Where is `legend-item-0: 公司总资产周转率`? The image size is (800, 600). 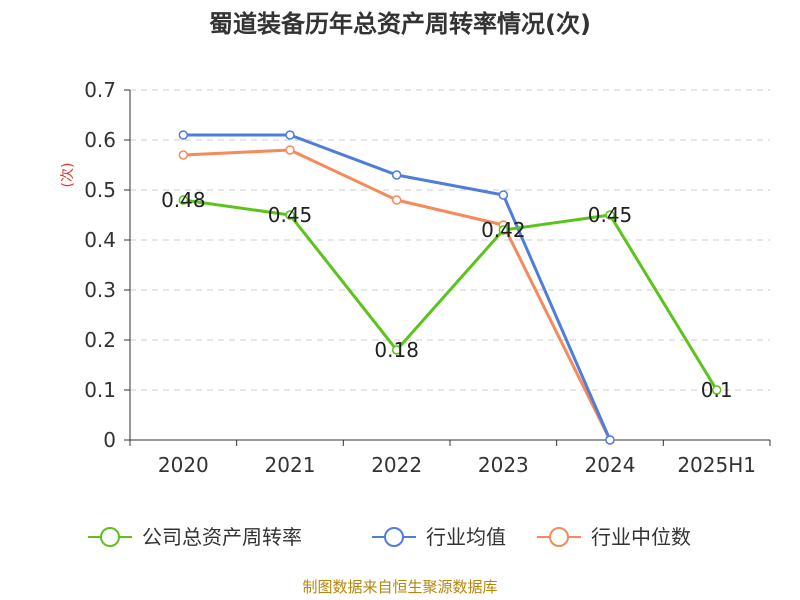 legend-item-0: 公司总资产周转率 is located at coordinates (195, 537).